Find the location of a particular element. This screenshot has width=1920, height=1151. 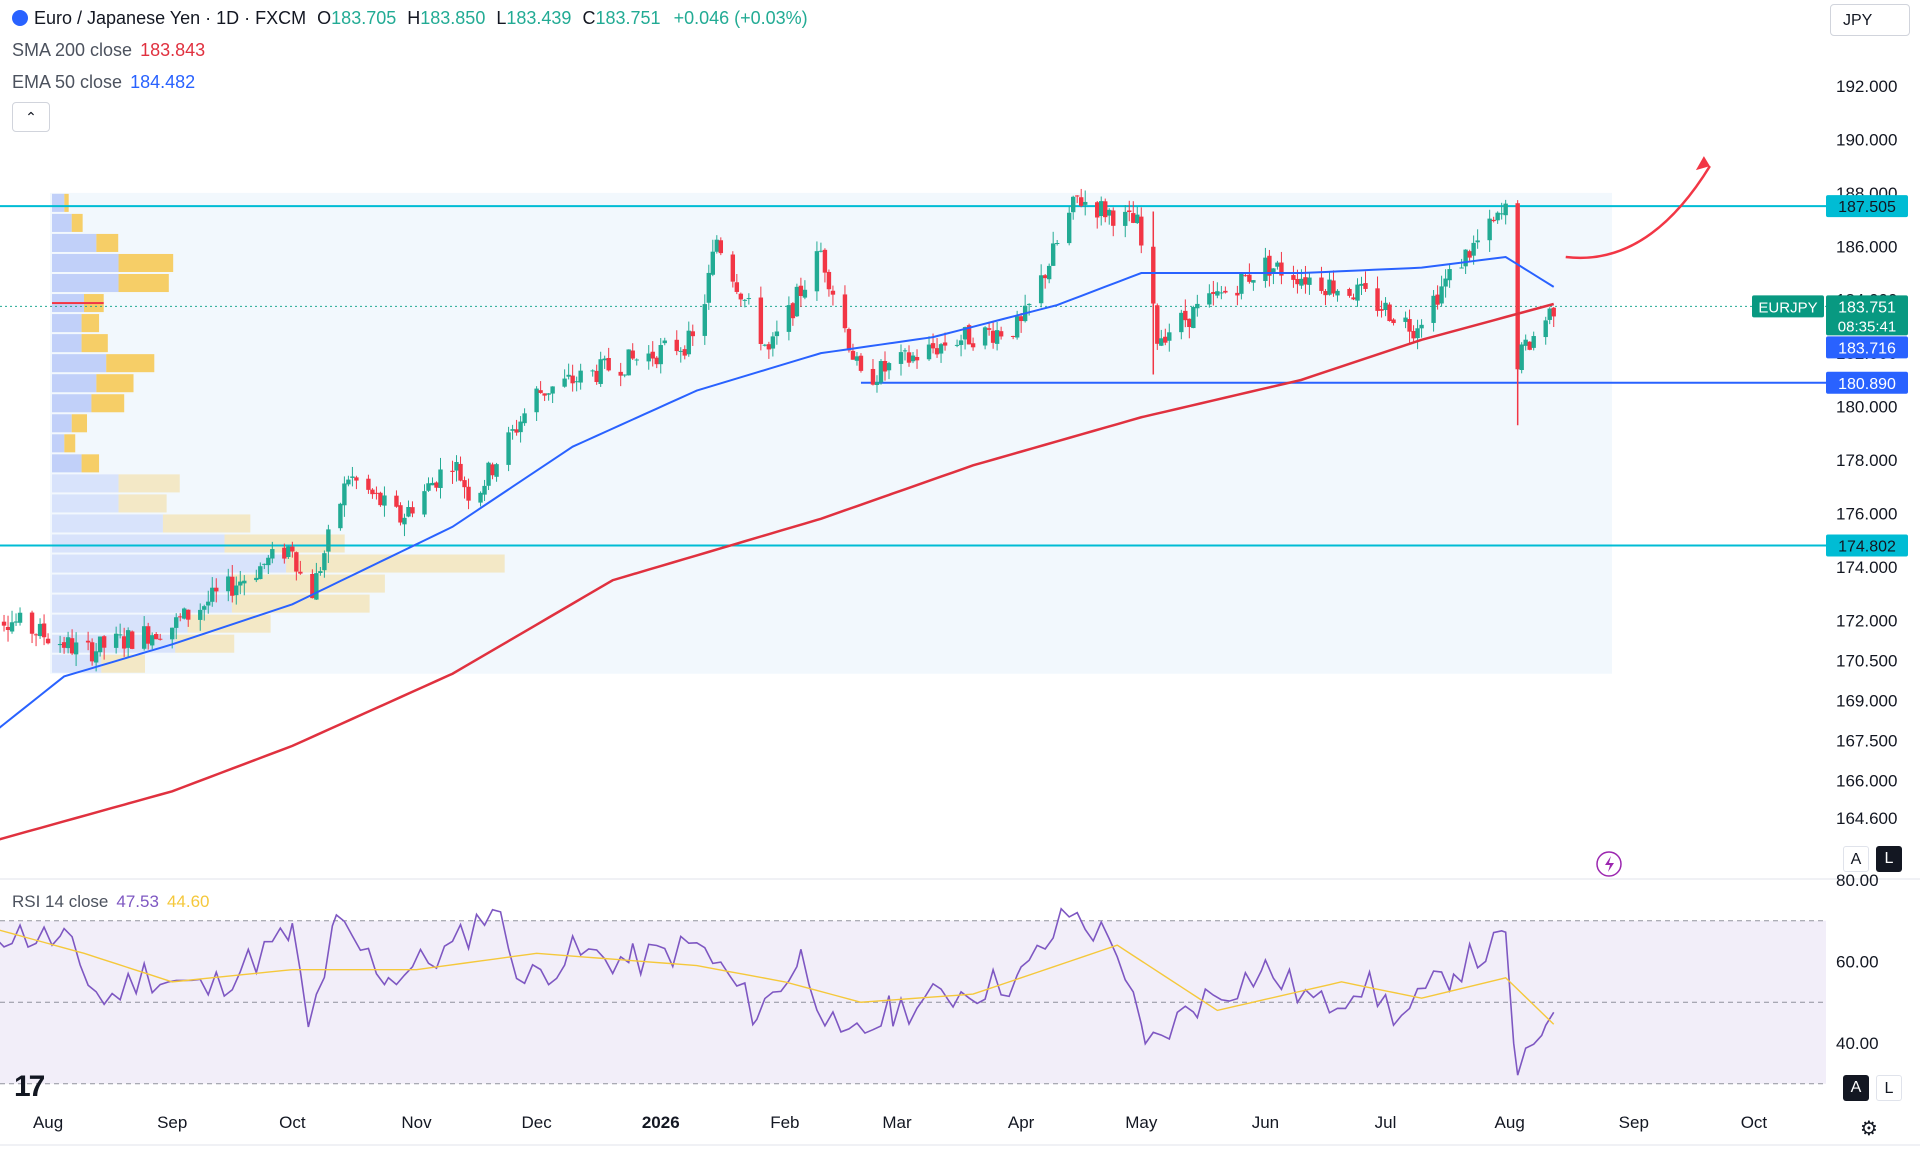

resistance-price-tag: 187.505 is located at coordinates (1867, 207).